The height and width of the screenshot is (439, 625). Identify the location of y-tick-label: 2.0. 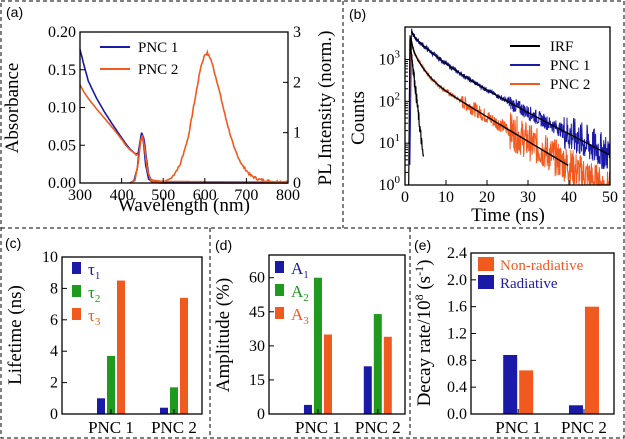
(457, 280).